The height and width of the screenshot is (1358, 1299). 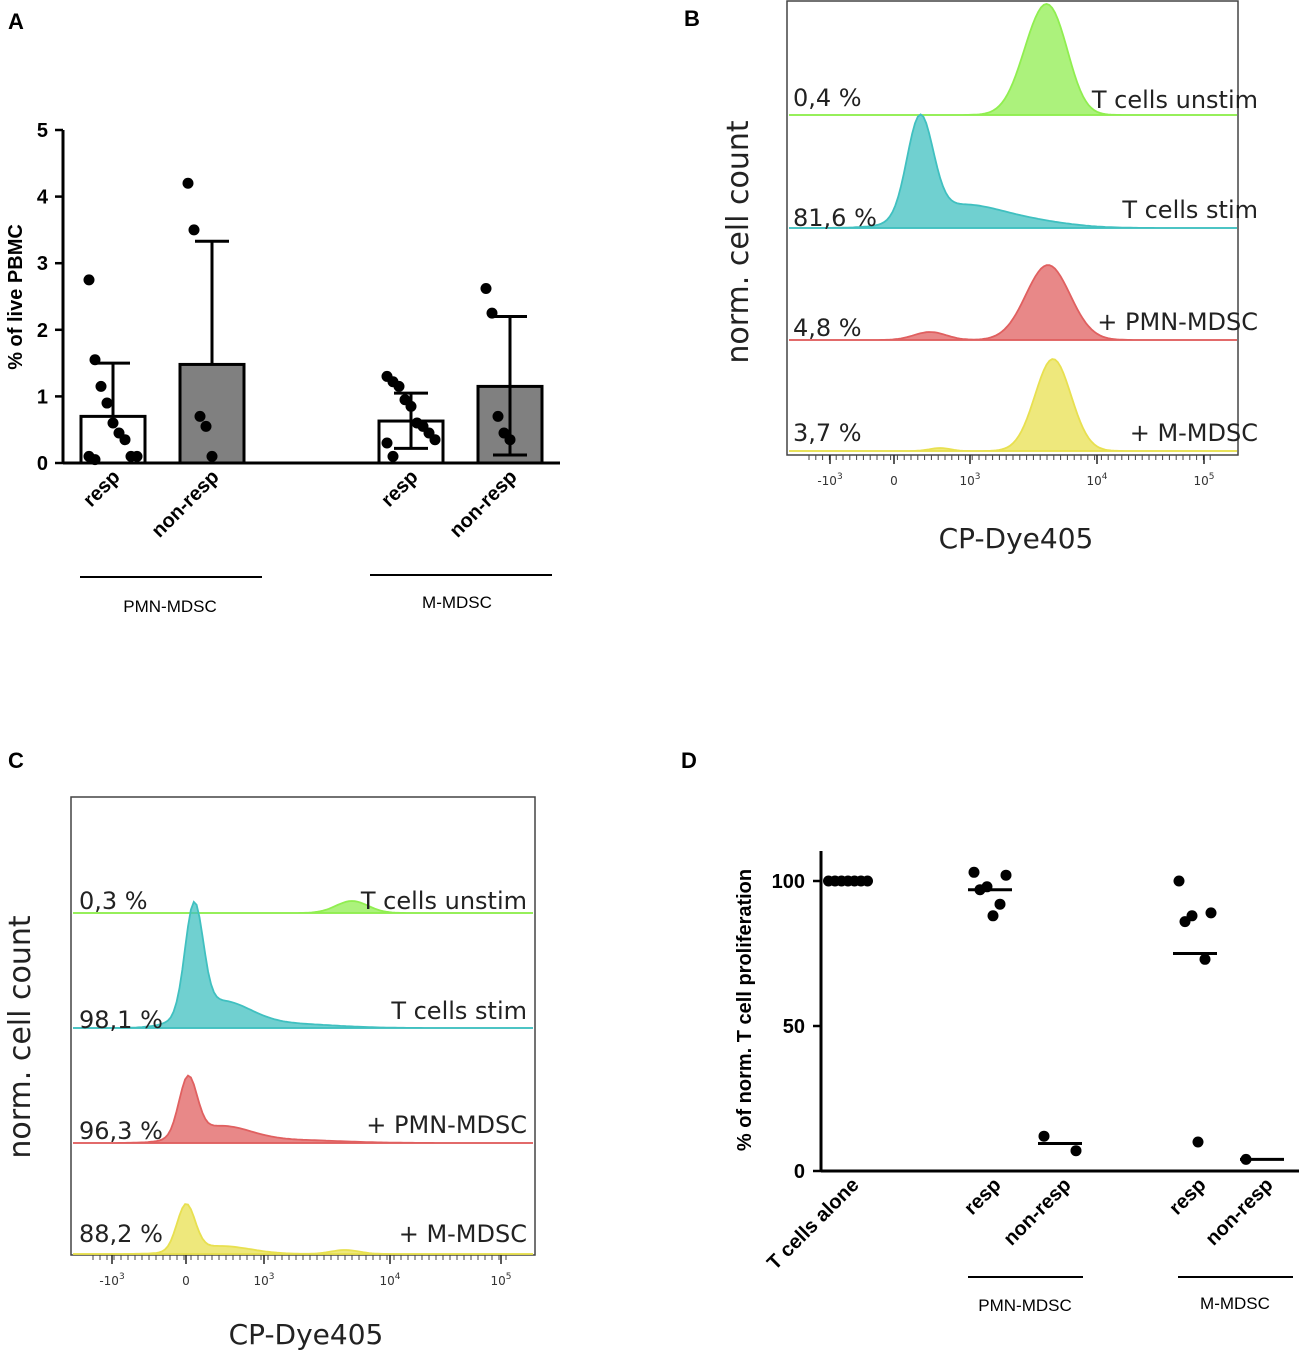 What do you see at coordinates (813, 1224) in the screenshot?
I see `panel-d-category-label: T cells alone` at bounding box center [813, 1224].